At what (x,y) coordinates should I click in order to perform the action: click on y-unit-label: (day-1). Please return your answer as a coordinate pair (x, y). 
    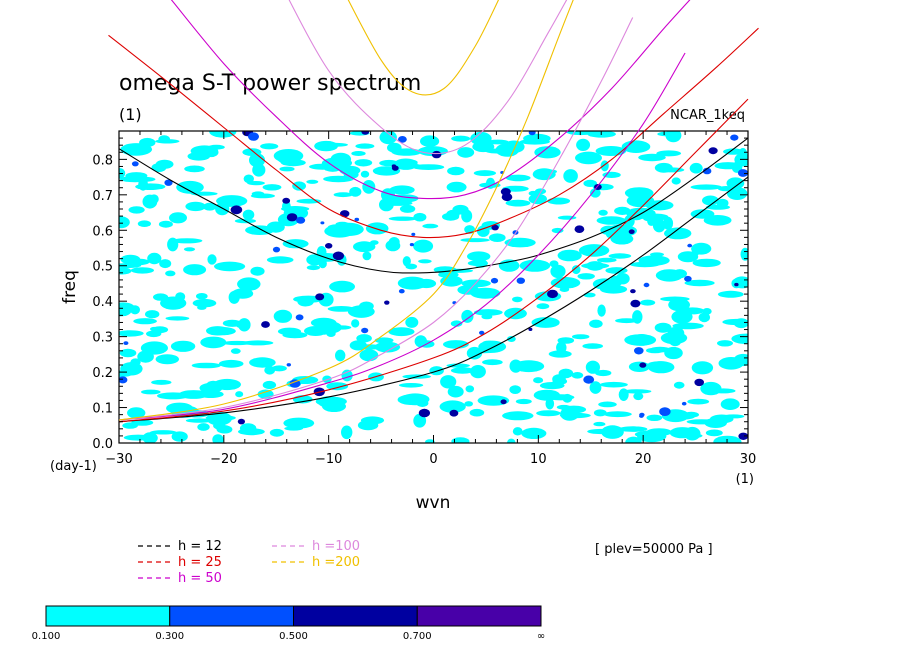
    Looking at the image, I should click on (73, 466).